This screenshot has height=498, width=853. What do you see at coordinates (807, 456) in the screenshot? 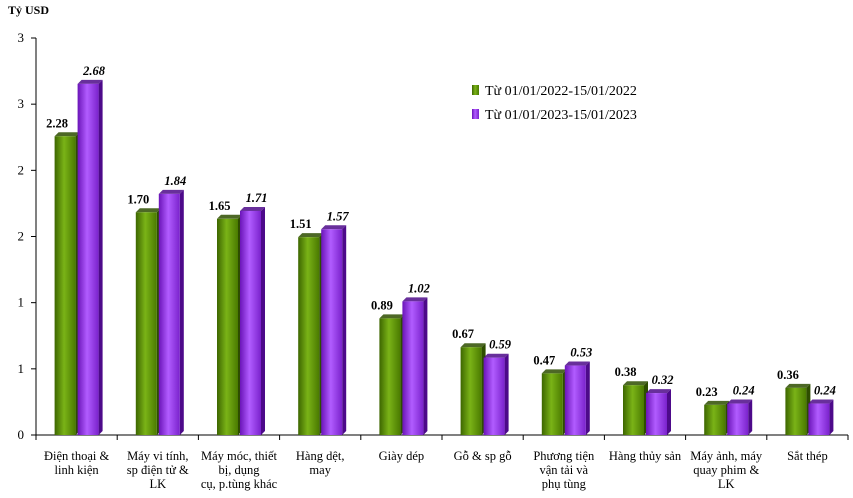
I see `x-category-label: Sắt thép` at bounding box center [807, 456].